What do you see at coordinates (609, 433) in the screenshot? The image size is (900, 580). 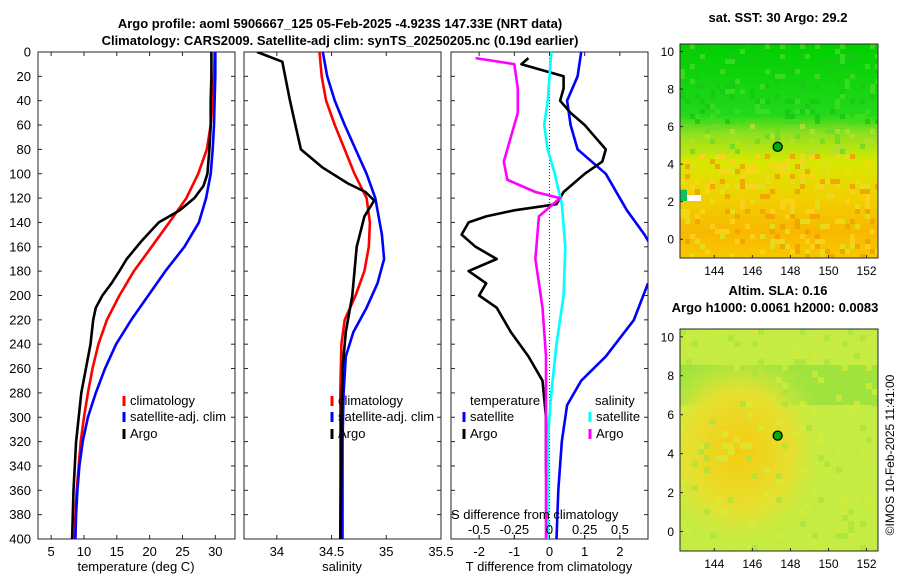 I see `legend-label-s-argo: Argo` at bounding box center [609, 433].